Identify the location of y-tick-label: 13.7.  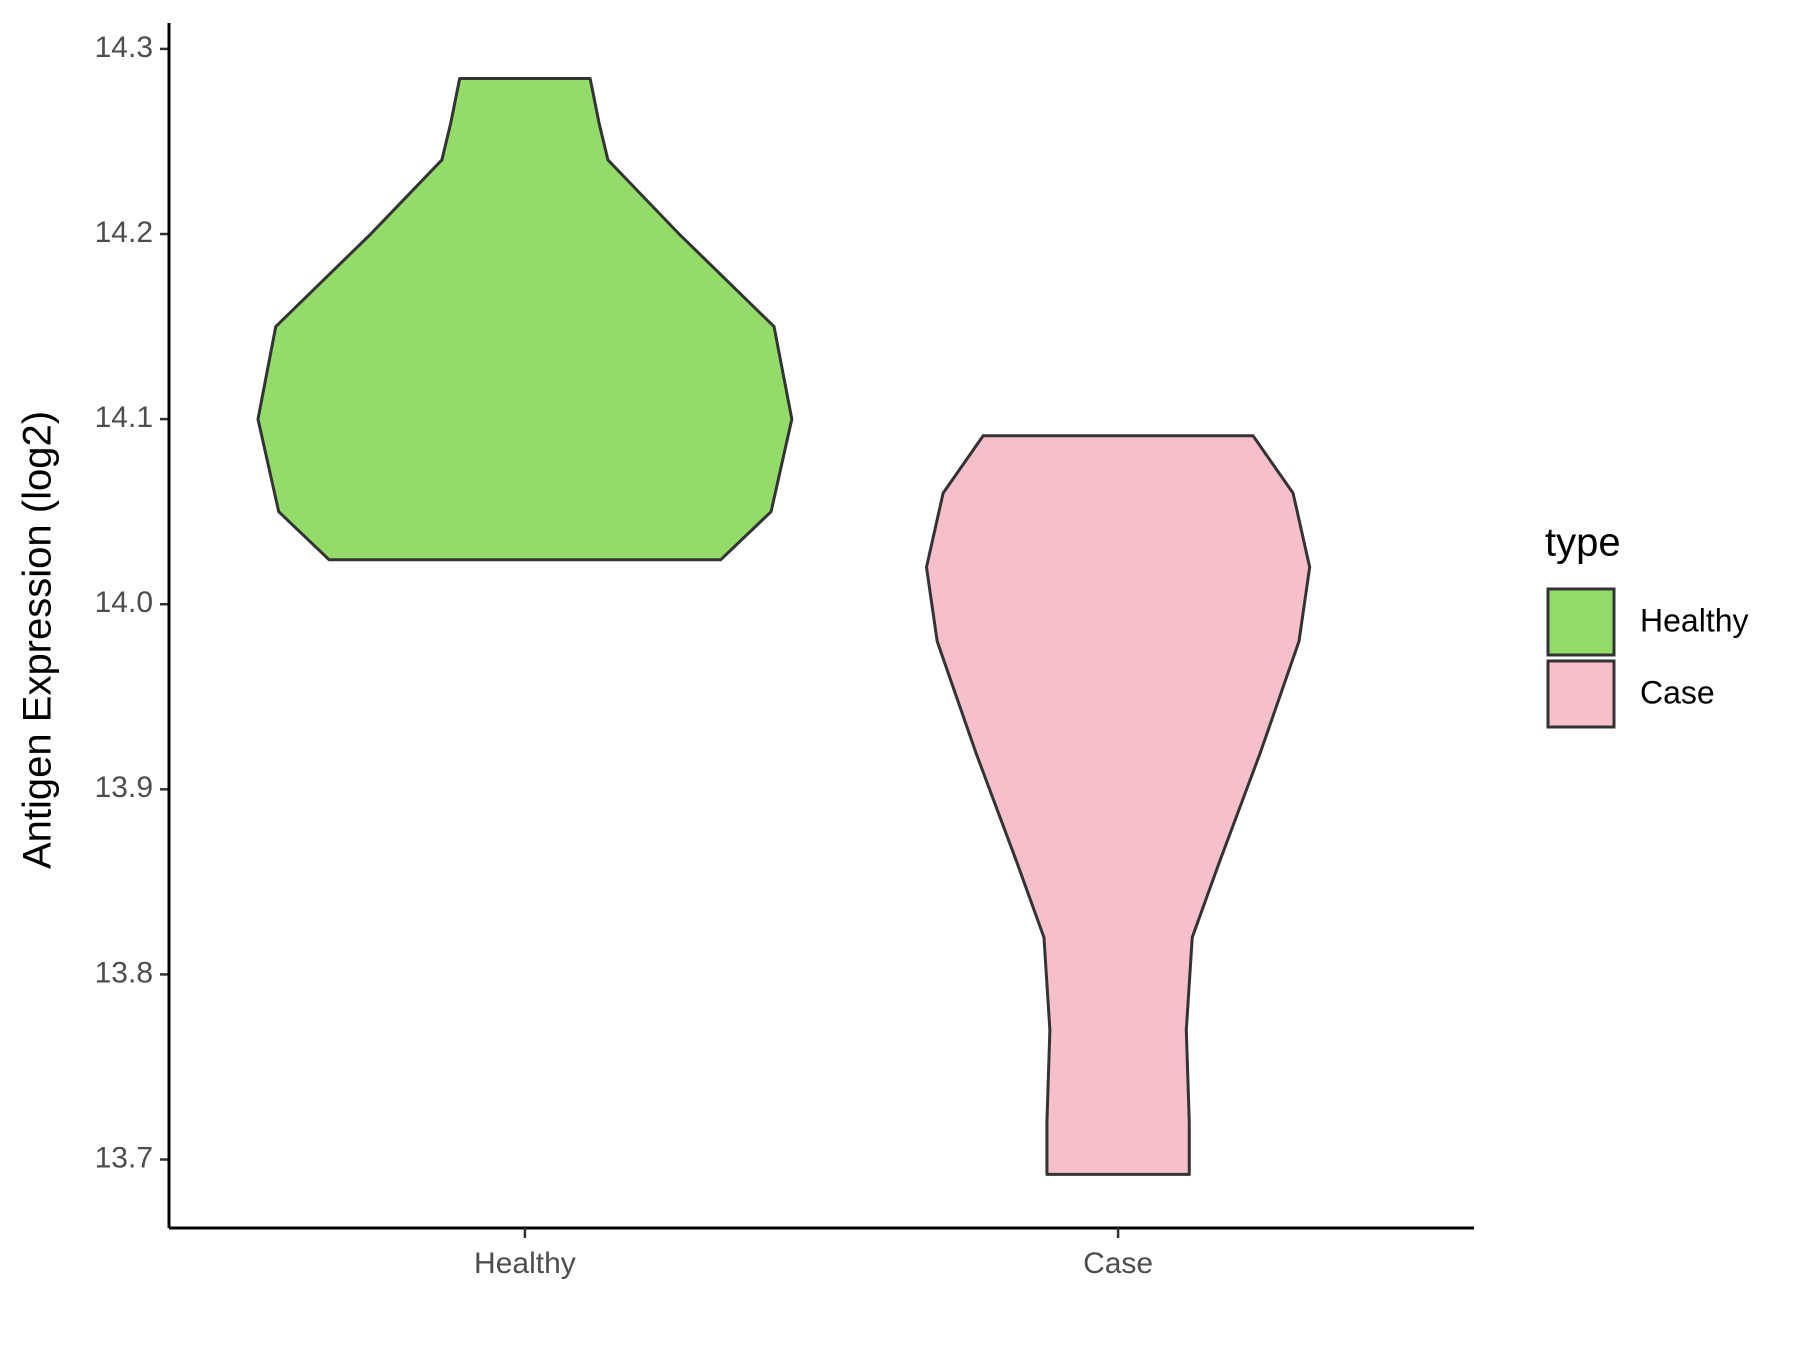
(124, 1157).